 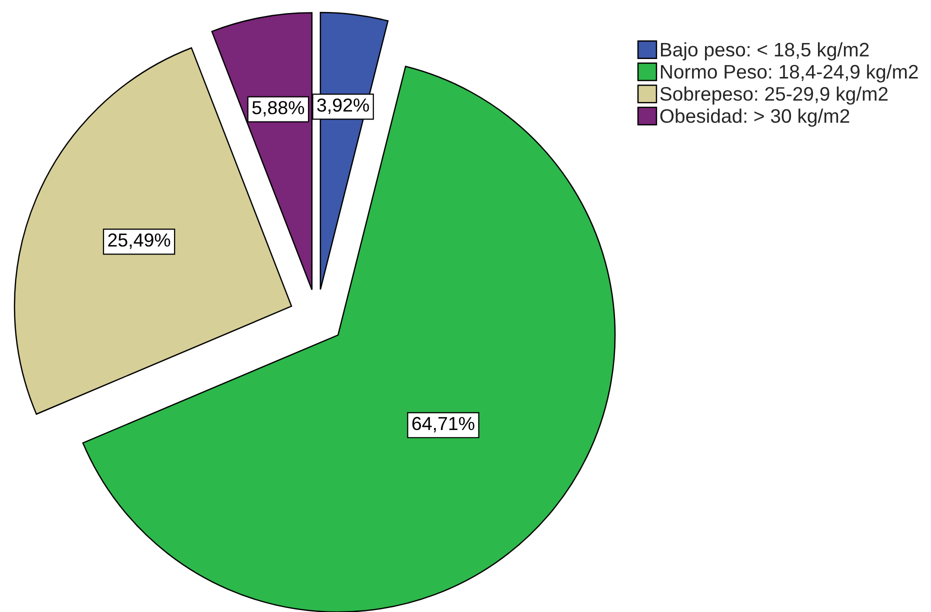 I want to click on legend-label: Bajo peso: < 18,5 kg/m2, so click(x=764, y=51).